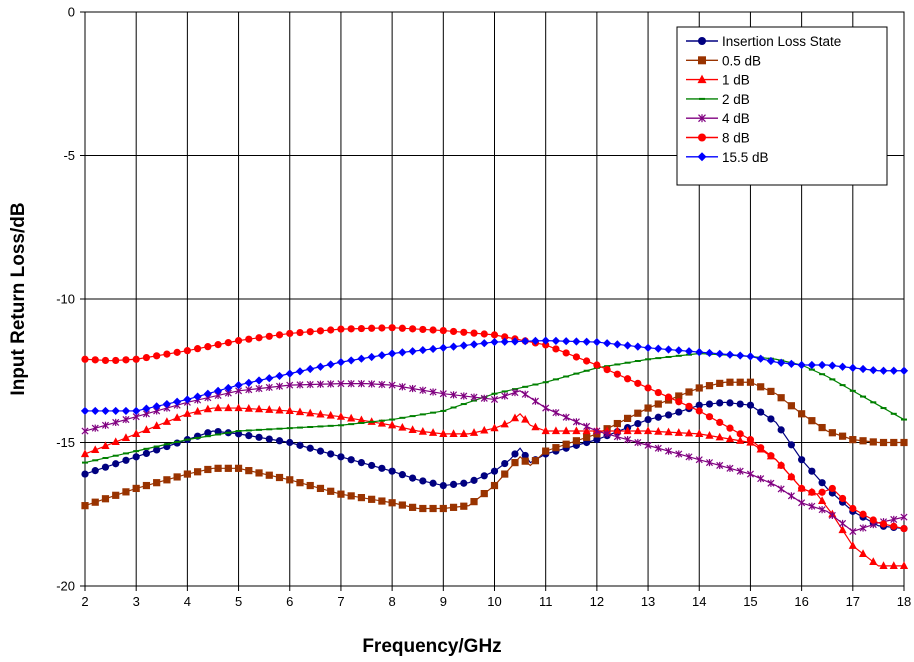 This screenshot has height=662, width=914. I want to click on x-tick-label: 17, so click(853, 601).